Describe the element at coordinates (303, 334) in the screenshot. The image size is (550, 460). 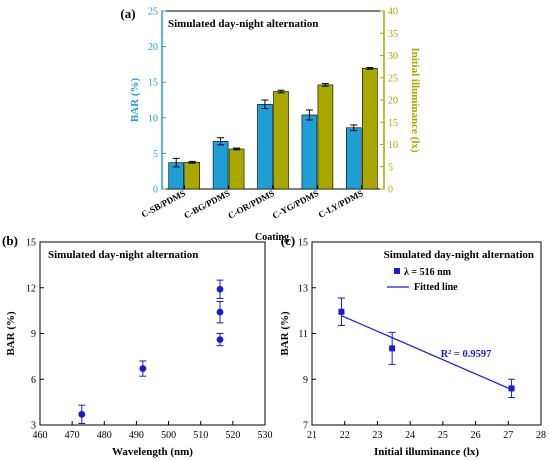
I see `y-tick-label: 11` at that location.